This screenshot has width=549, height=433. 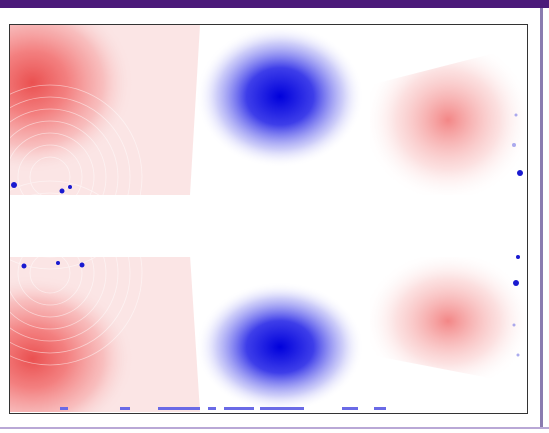 What do you see at coordinates (274, 4) in the screenshot?
I see `top-bar` at bounding box center [274, 4].